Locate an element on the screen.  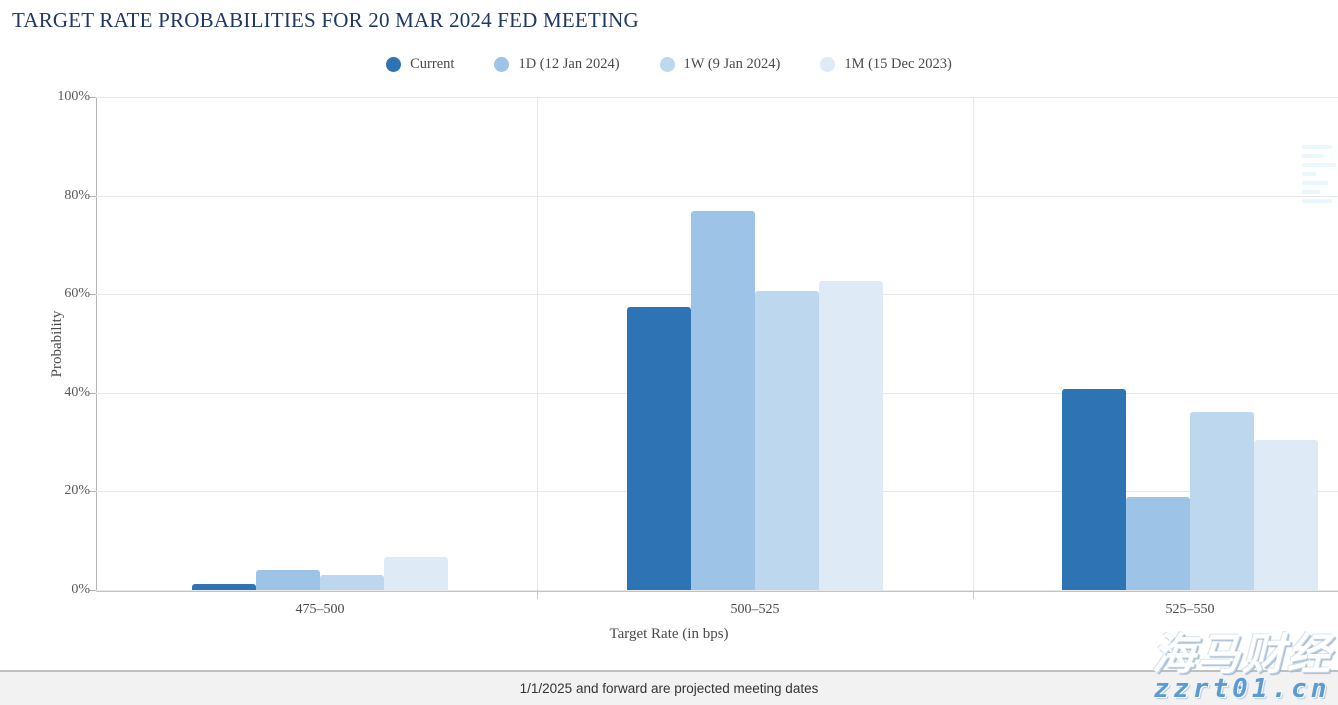
legend-item: 1M (15 Dec 2023) is located at coordinates (886, 64).